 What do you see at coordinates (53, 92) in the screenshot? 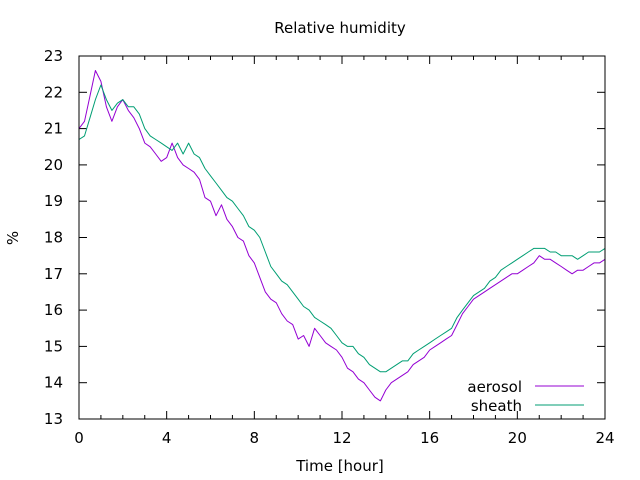
I see `y-tick-label: 22` at bounding box center [53, 92].